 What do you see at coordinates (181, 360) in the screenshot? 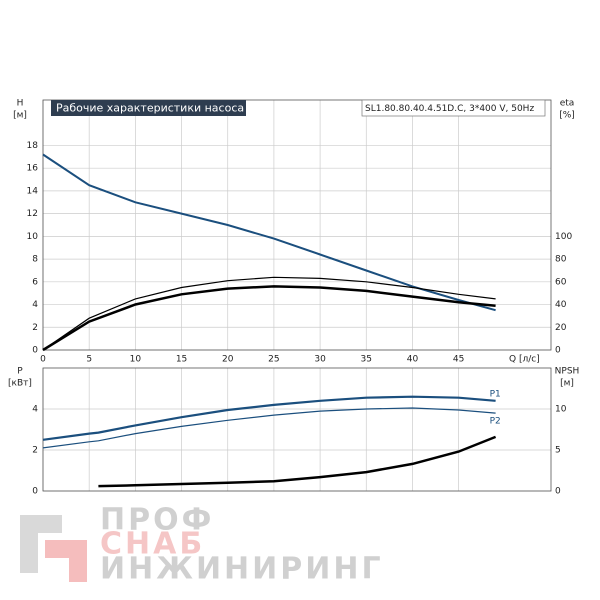
I see `x-tick-label: 15` at bounding box center [181, 360].